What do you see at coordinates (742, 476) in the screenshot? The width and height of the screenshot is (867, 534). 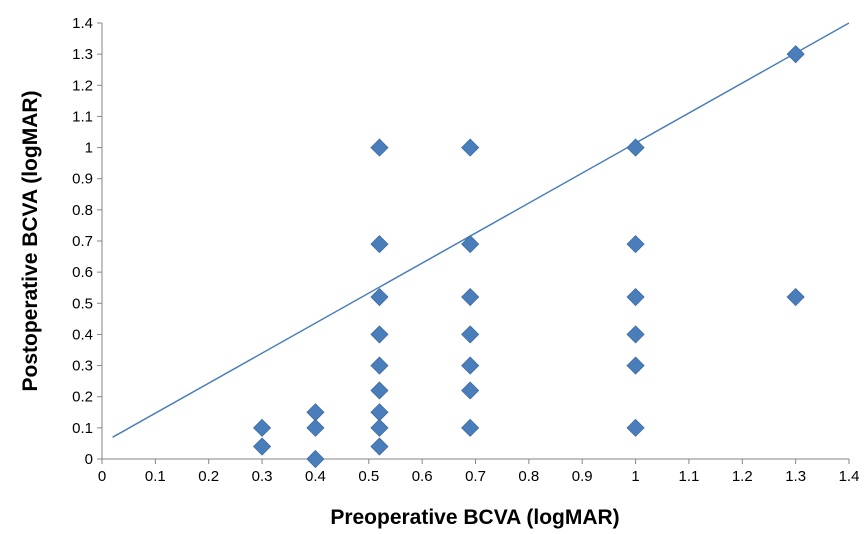 I see `x-tick-label: 1.2` at bounding box center [742, 476].